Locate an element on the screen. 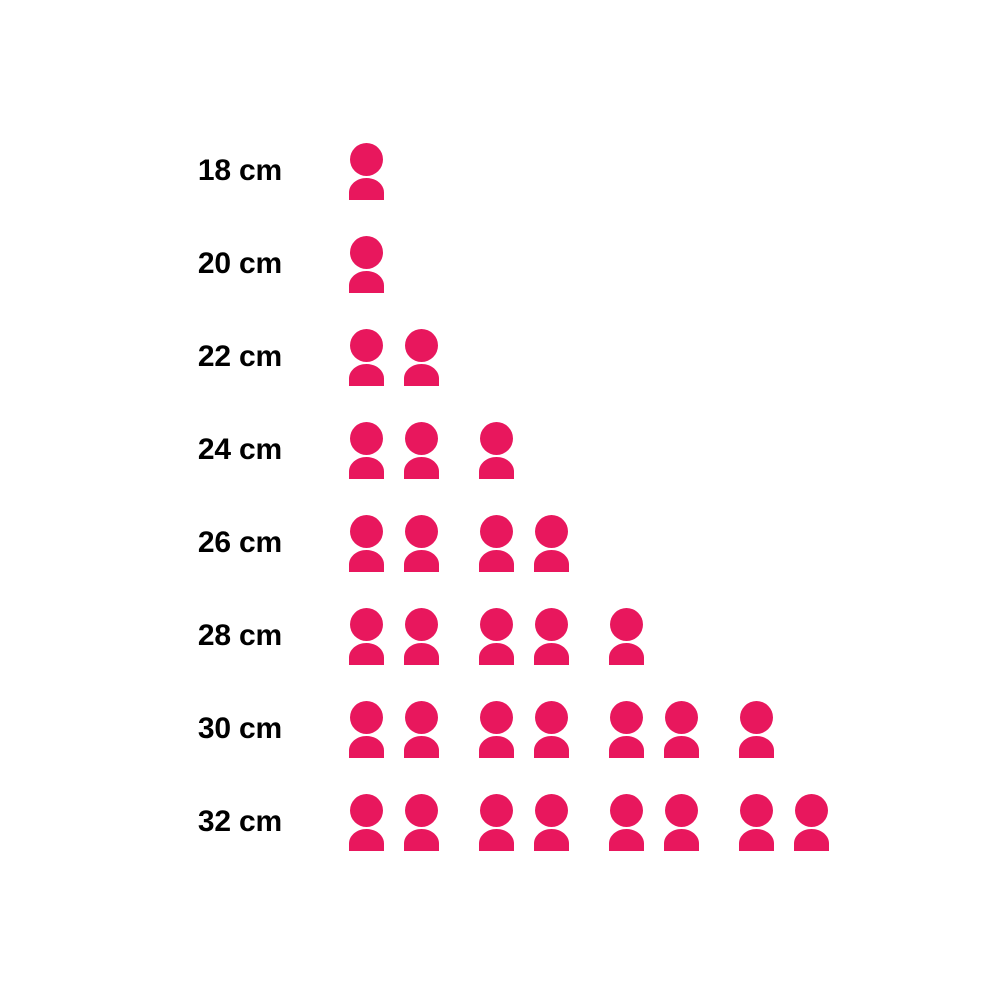 The height and width of the screenshot is (1000, 1000). pictogram-row: 32 cm is located at coordinates (500, 822).